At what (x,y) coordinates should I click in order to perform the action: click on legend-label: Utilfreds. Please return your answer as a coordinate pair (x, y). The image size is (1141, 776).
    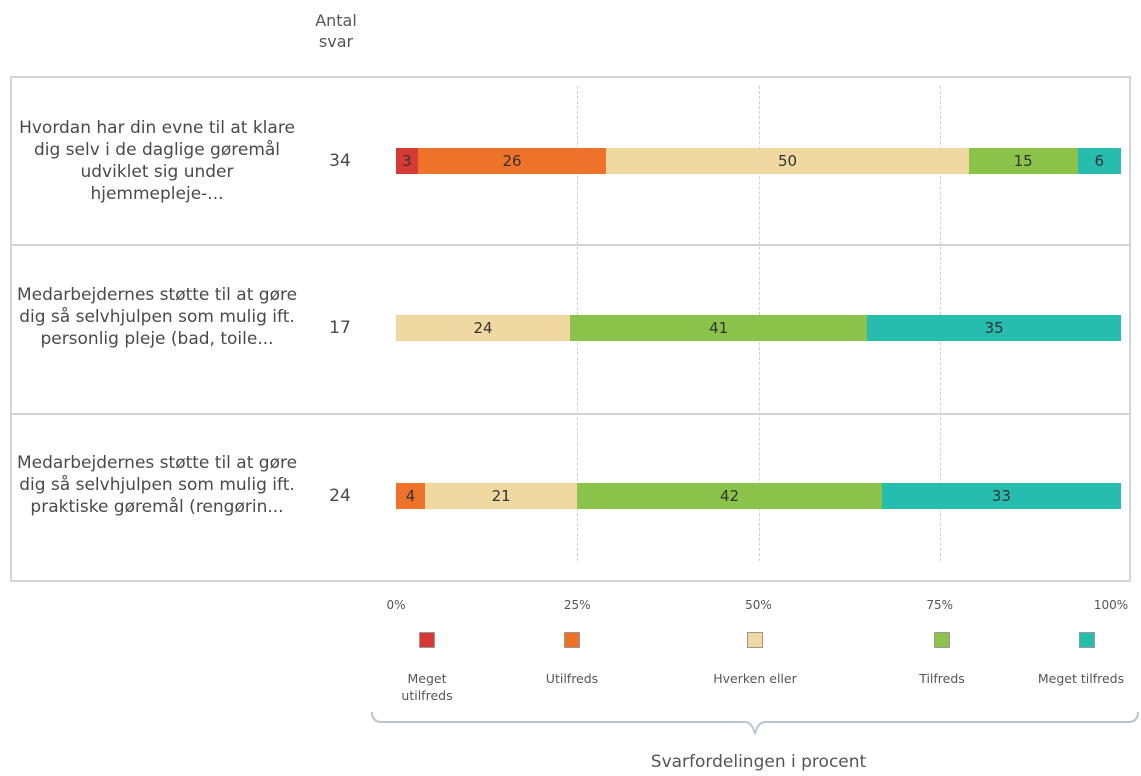
    Looking at the image, I should click on (572, 678).